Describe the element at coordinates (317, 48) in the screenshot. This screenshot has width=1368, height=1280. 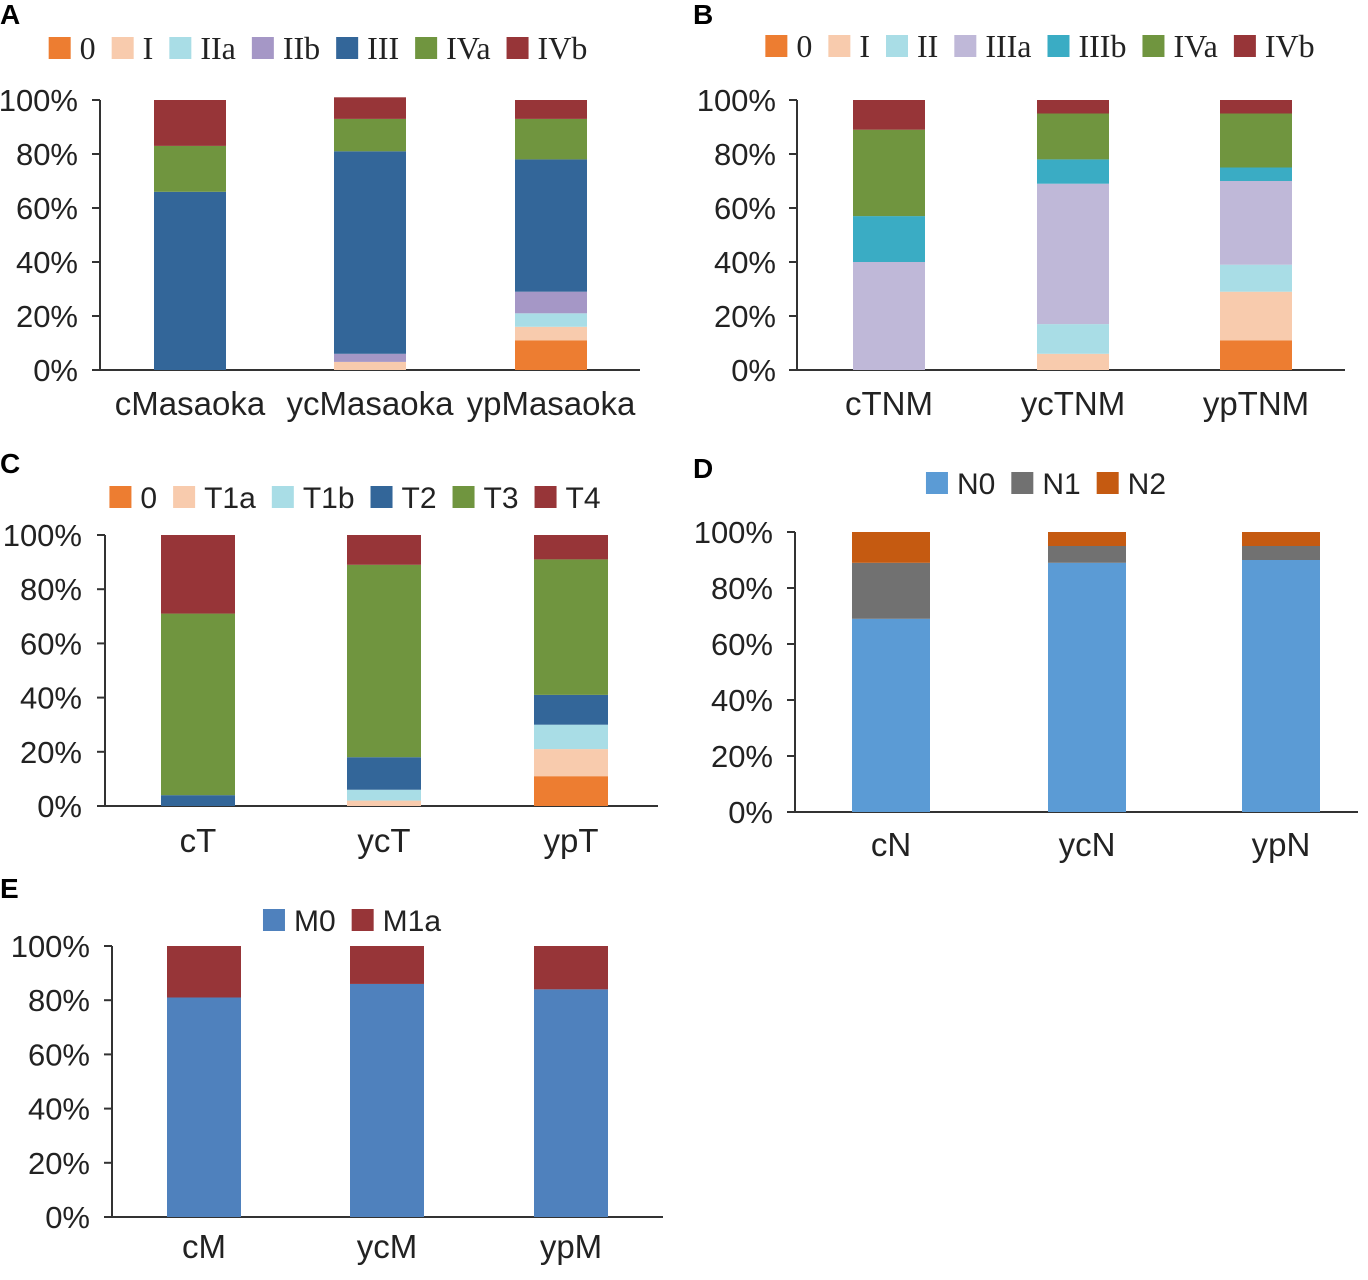
I see `legend: 0 I IIa IIb III IVa IVb` at that location.